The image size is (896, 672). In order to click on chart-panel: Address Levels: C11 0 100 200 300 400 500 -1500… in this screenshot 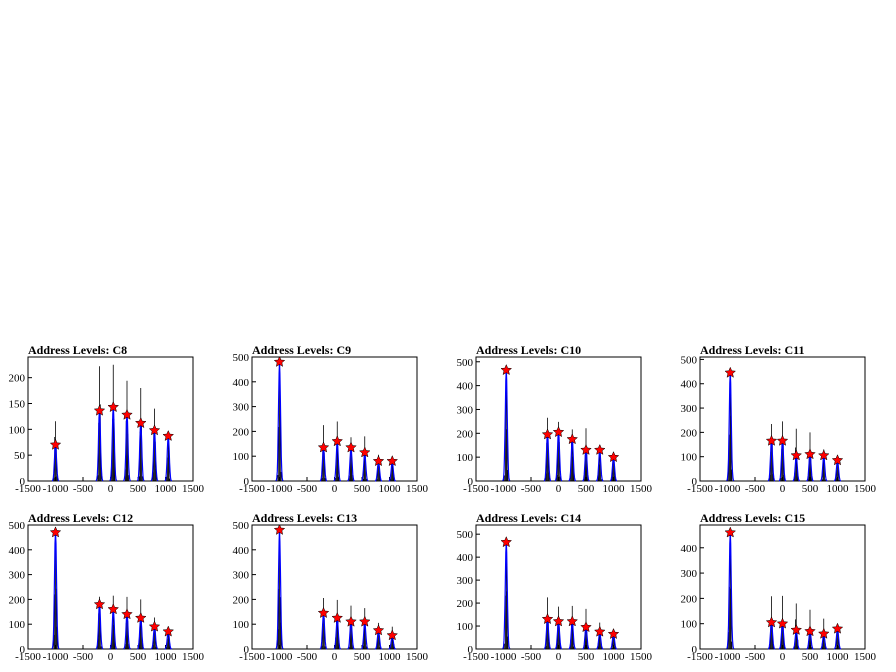, I will do `click(779, 419)`.